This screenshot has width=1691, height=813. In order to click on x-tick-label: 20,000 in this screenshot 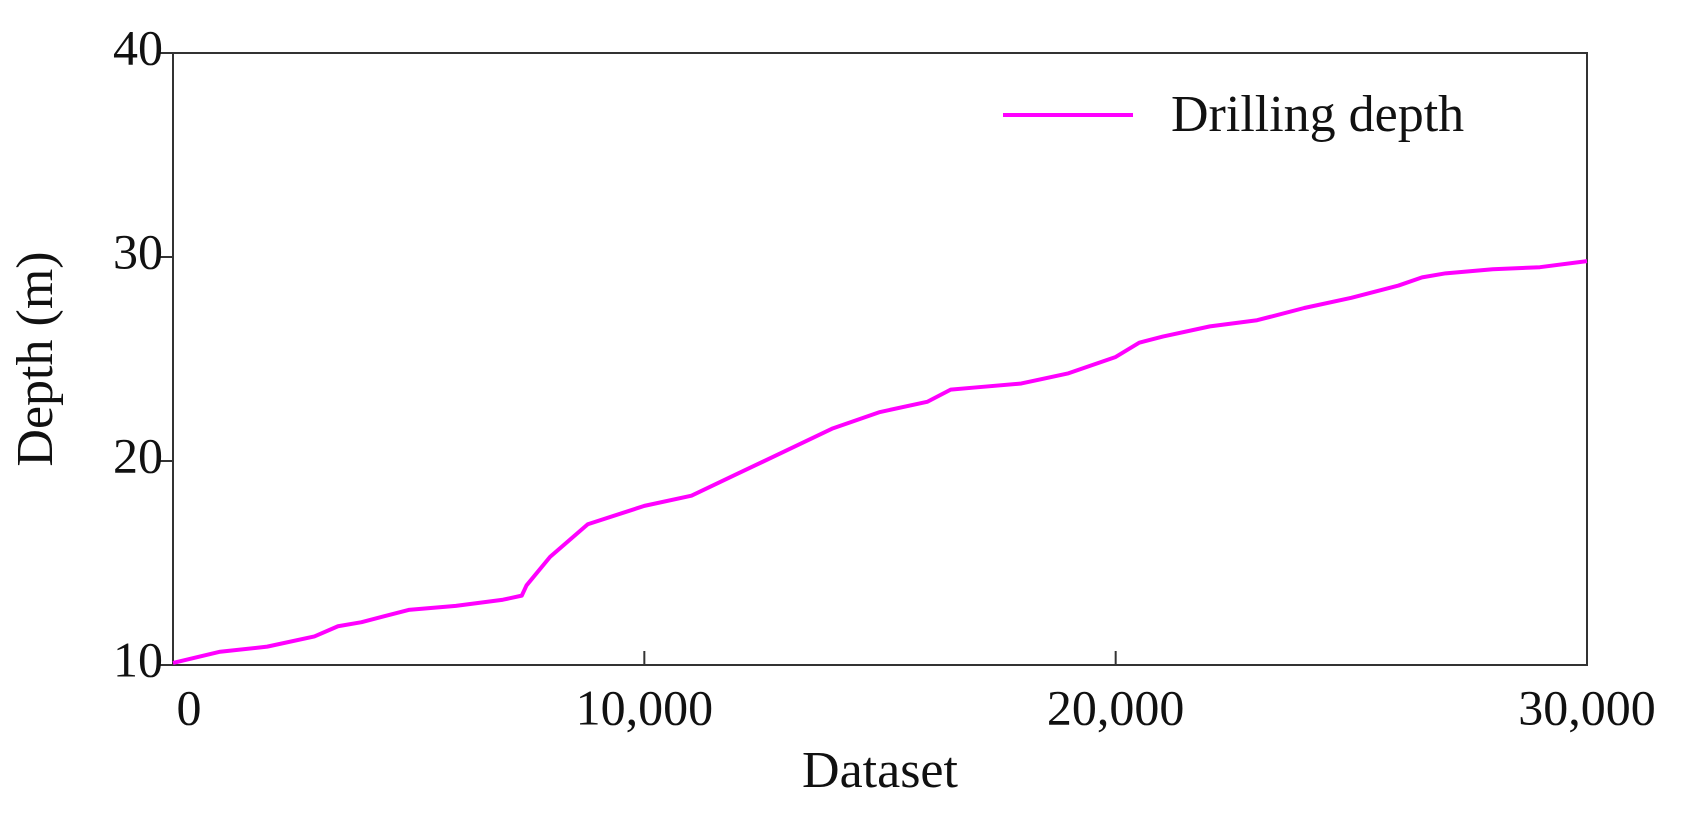, I will do `click(1116, 707)`.